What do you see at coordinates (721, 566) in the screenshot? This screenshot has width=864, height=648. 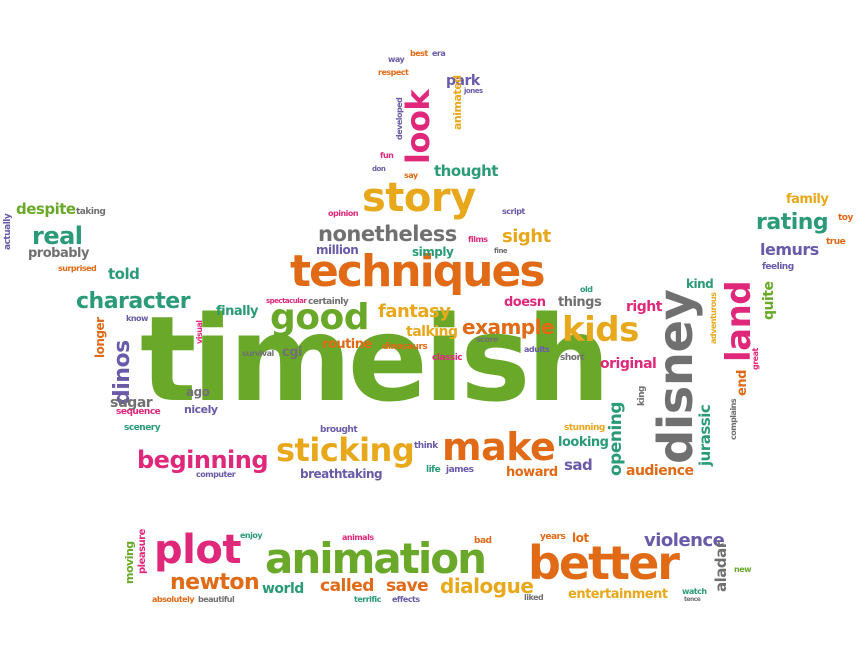 I see `word: aladar` at bounding box center [721, 566].